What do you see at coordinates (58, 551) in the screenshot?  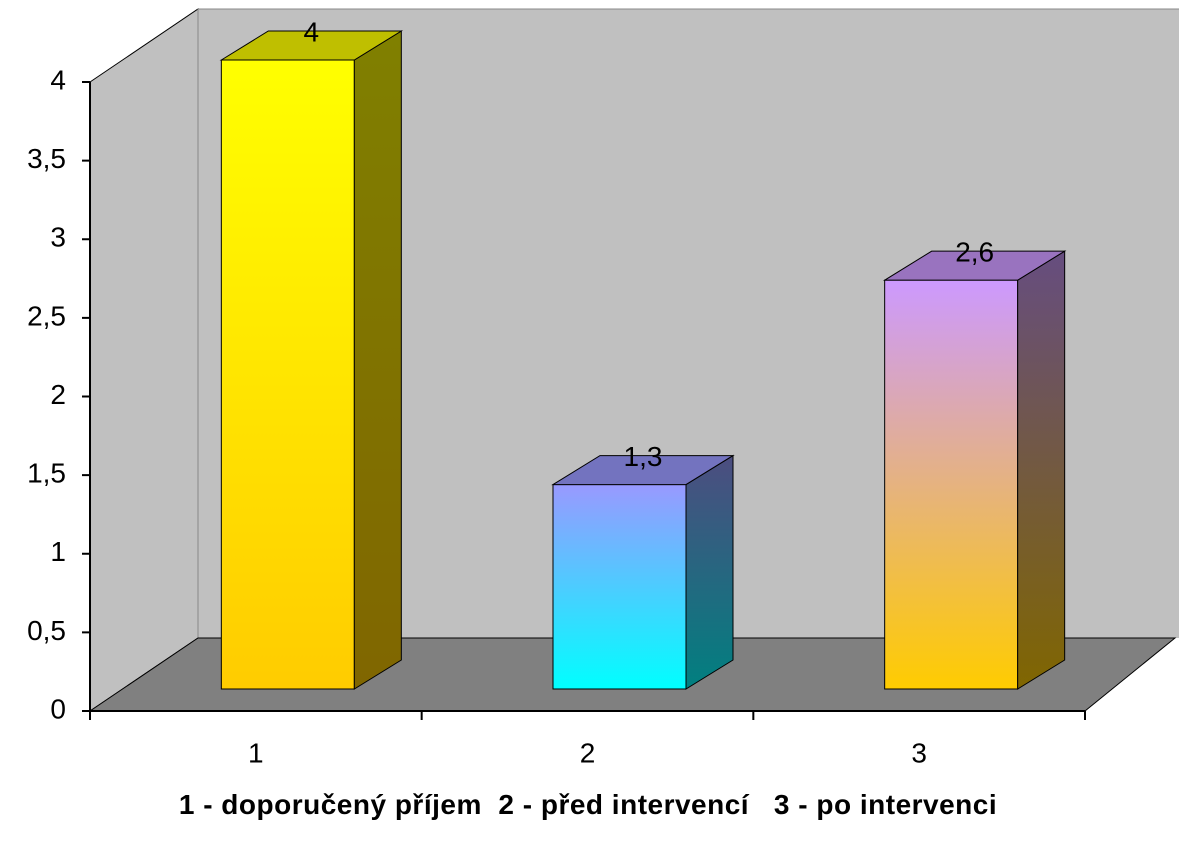 I see `y-tick-label: 1` at bounding box center [58, 551].